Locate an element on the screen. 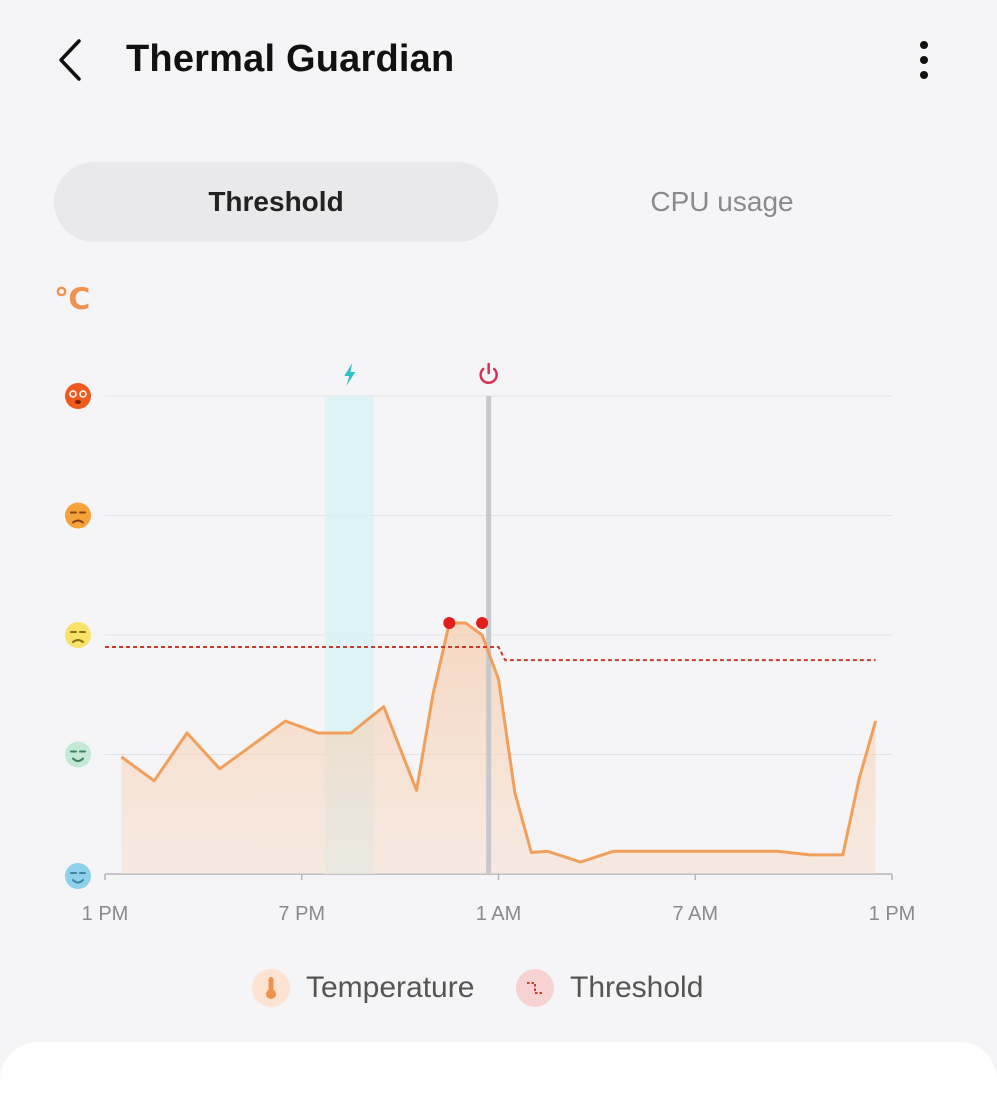 Image resolution: width=997 pixels, height=1102 pixels. more-vertical-icon is located at coordinates (924, 60).